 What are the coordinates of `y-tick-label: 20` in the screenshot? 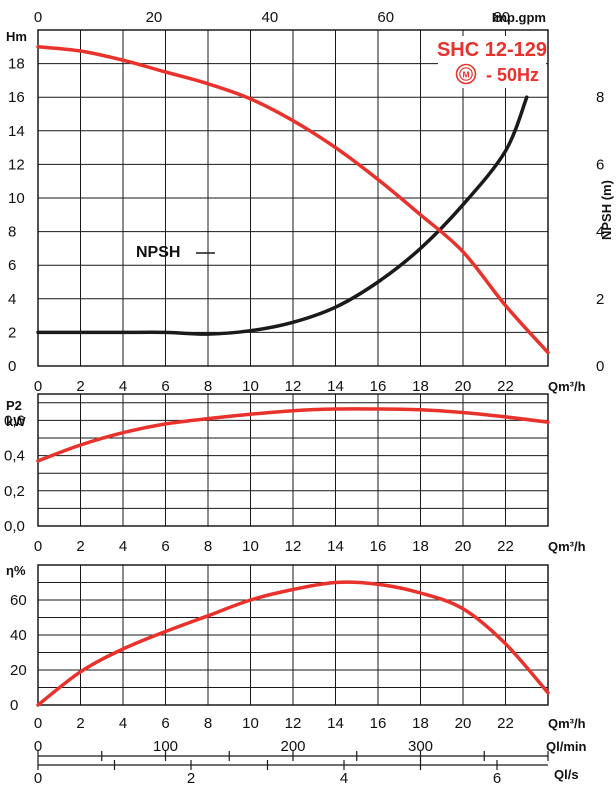 It's located at (18, 670).